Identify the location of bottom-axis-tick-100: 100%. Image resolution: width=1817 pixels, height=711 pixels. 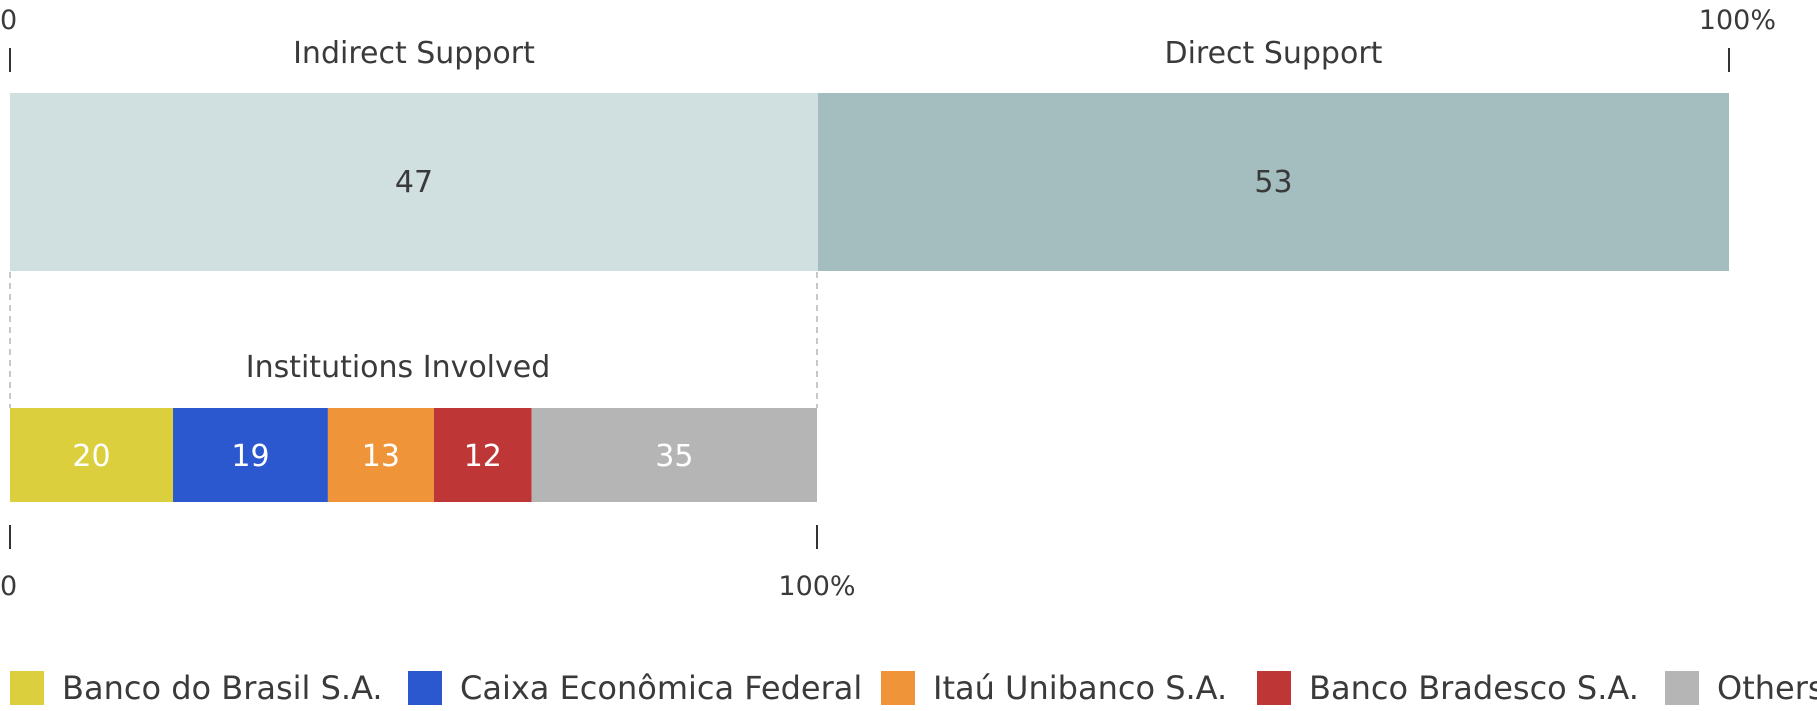
(816, 586).